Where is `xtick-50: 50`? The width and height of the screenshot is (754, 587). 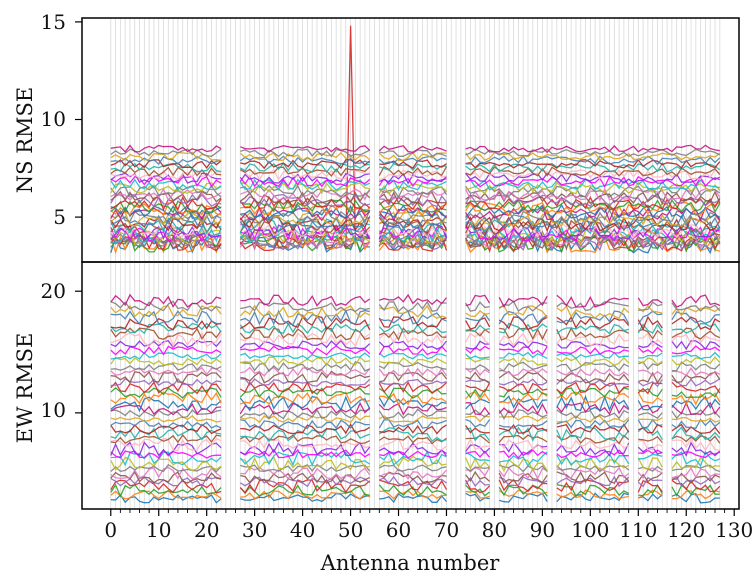 xtick-50: 50 is located at coordinates (350, 530).